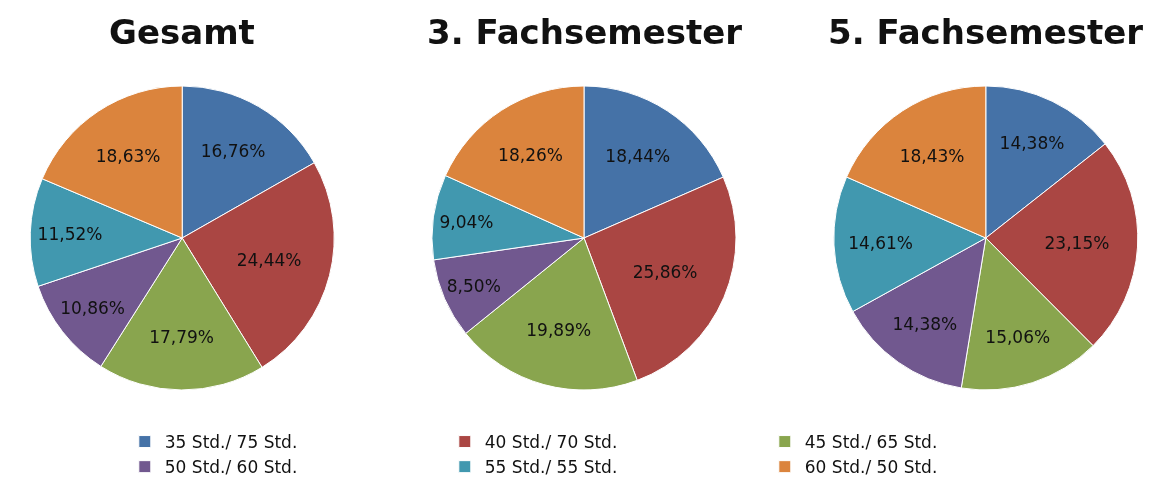  What do you see at coordinates (182, 32) in the screenshot?
I see `chart-title: Gesamt` at bounding box center [182, 32].